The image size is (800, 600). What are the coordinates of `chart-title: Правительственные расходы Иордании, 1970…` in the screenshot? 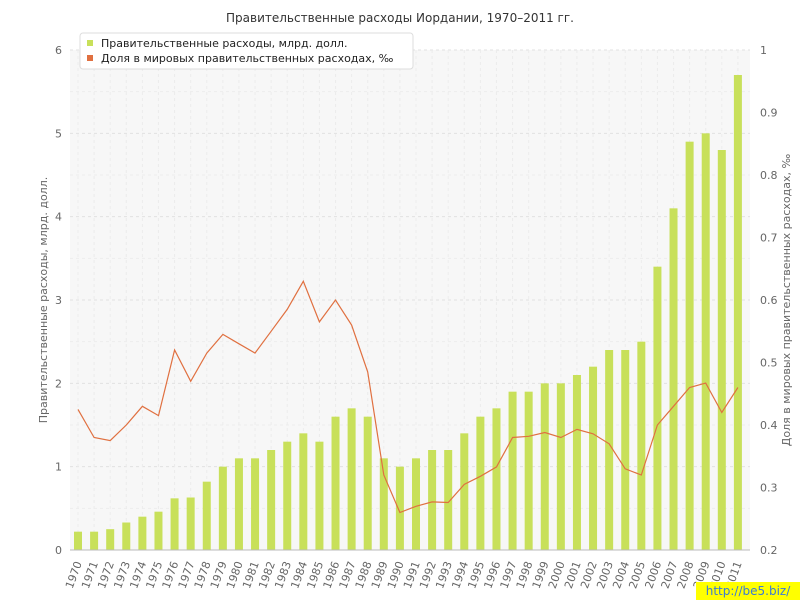 It's located at (400, 18).